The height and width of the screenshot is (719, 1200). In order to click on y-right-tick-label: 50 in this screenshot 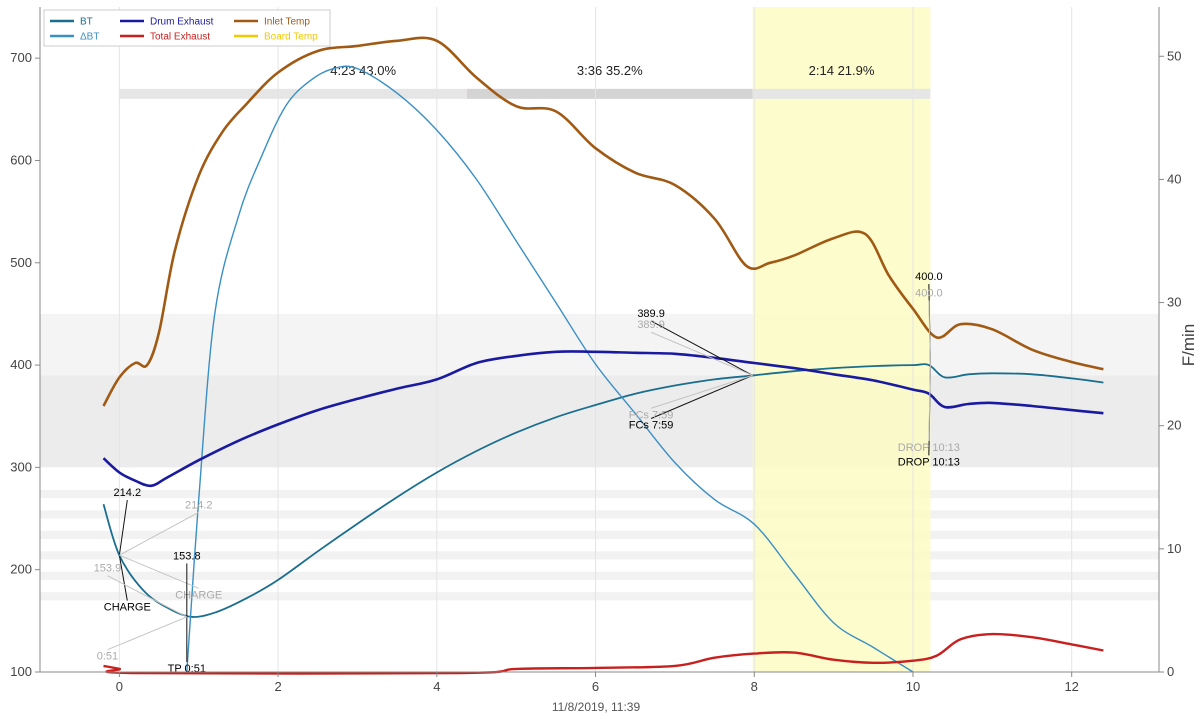, I will do `click(1174, 55)`.